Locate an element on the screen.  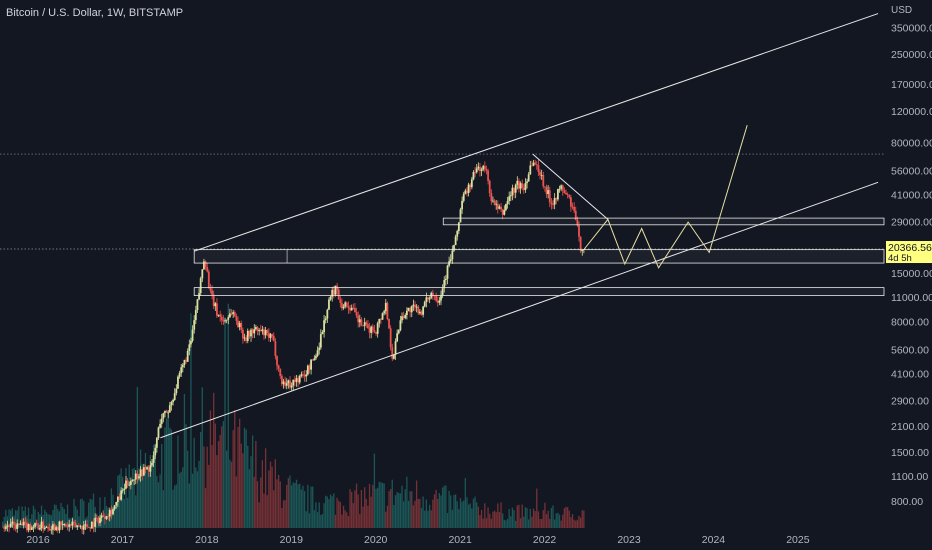
symbol-legend: Bitcoin / U.S. Dollar, 1W, BITSTAMP is located at coordinates (94, 13).